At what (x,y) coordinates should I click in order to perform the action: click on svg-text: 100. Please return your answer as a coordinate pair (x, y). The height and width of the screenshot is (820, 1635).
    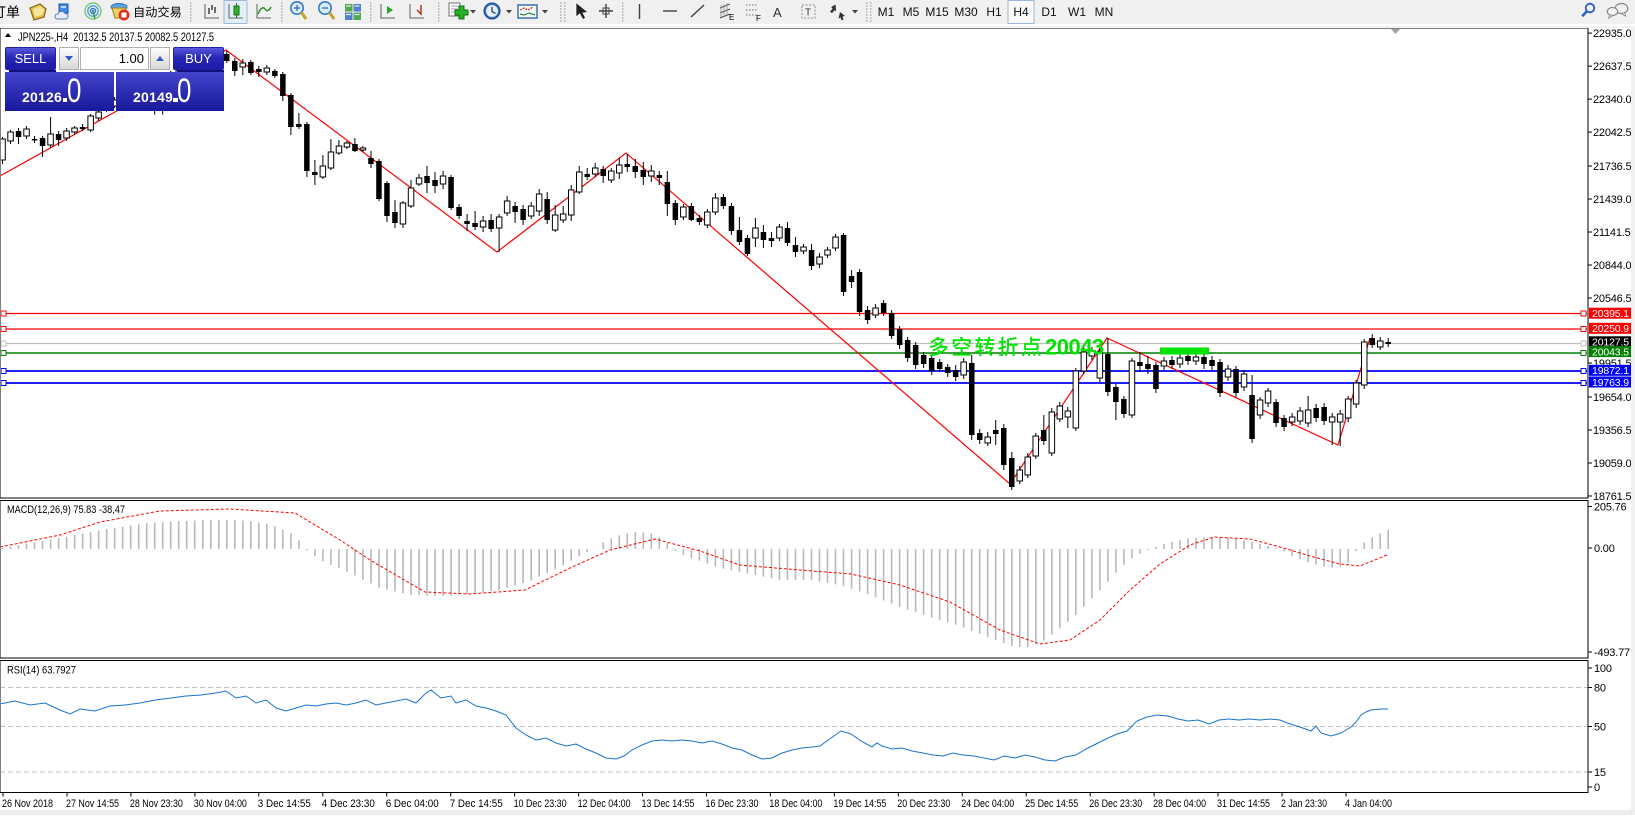
    Looking at the image, I should click on (1603, 669).